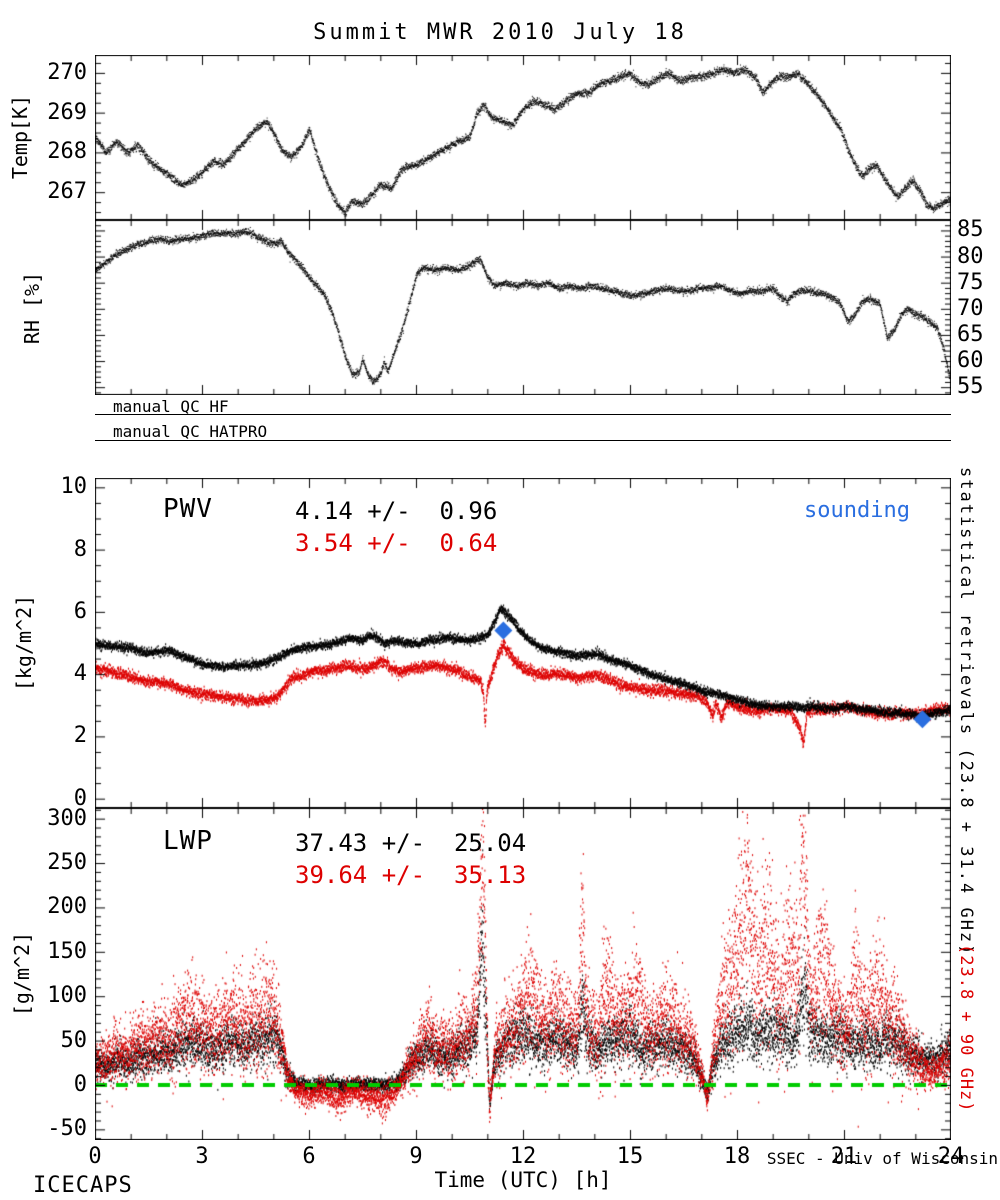 The height and width of the screenshot is (1200, 1000). What do you see at coordinates (523, 440) in the screenshot?
I see `qc-hatpro-strip` at bounding box center [523, 440].